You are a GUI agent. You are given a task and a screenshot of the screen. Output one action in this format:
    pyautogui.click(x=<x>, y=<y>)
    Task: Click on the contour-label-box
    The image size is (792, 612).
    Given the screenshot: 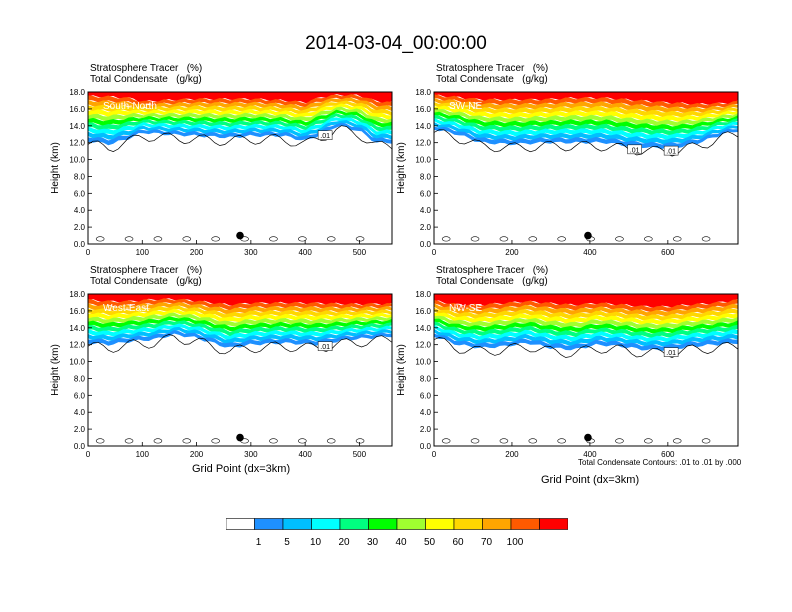 What is the action you would take?
    pyautogui.click(x=325, y=135)
    